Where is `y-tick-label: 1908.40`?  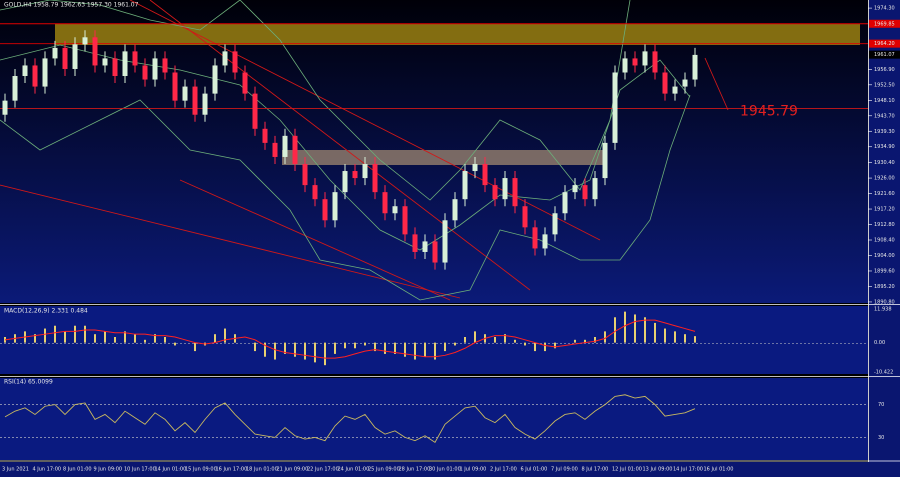
y-tick-label: 1908.40 is located at coordinates (884, 241).